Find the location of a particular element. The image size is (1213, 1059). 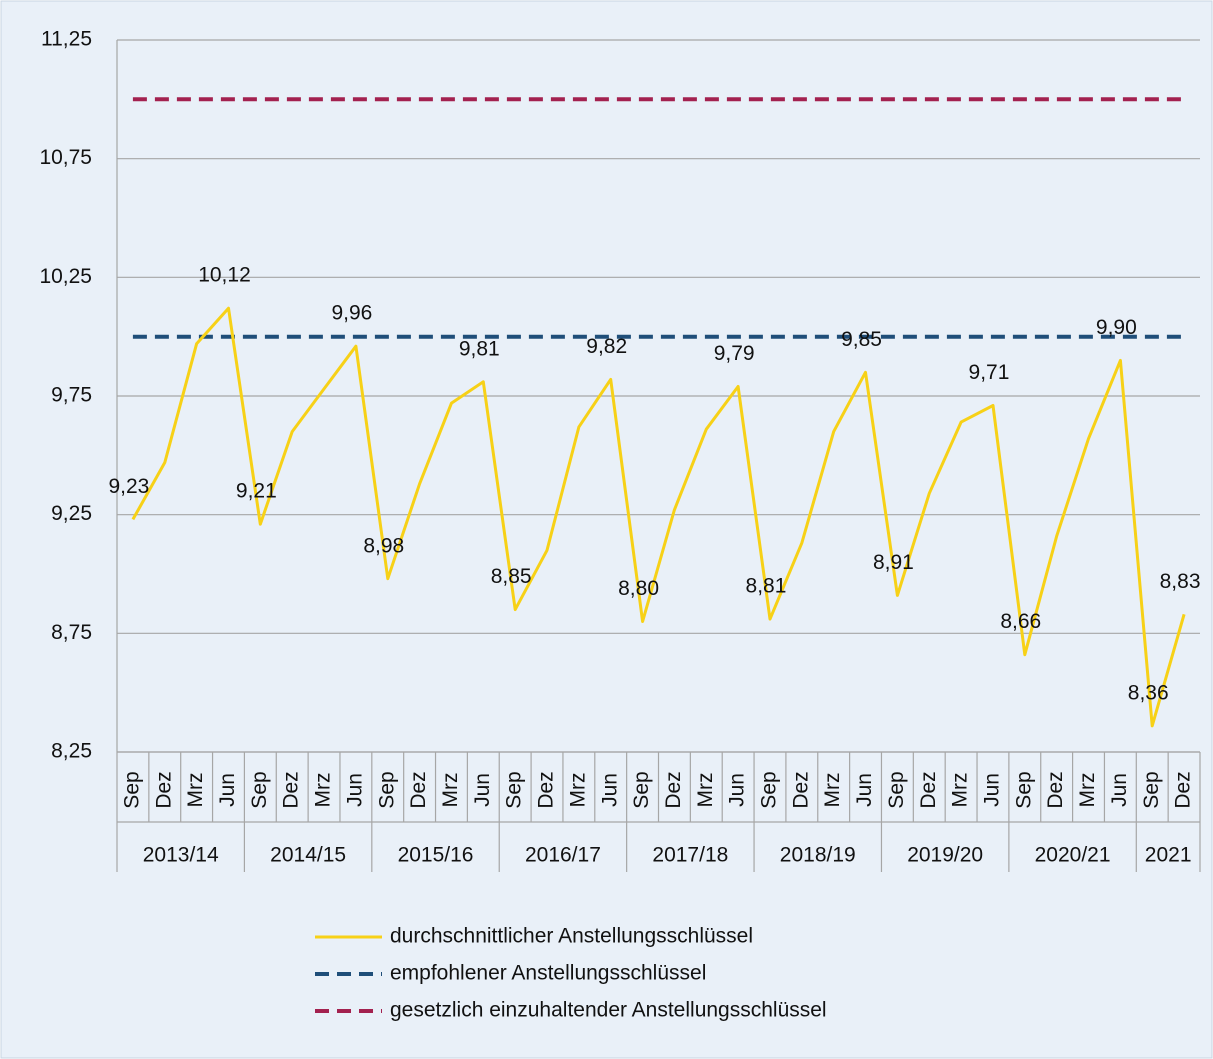

data-label: 8,80 is located at coordinates (638, 588).